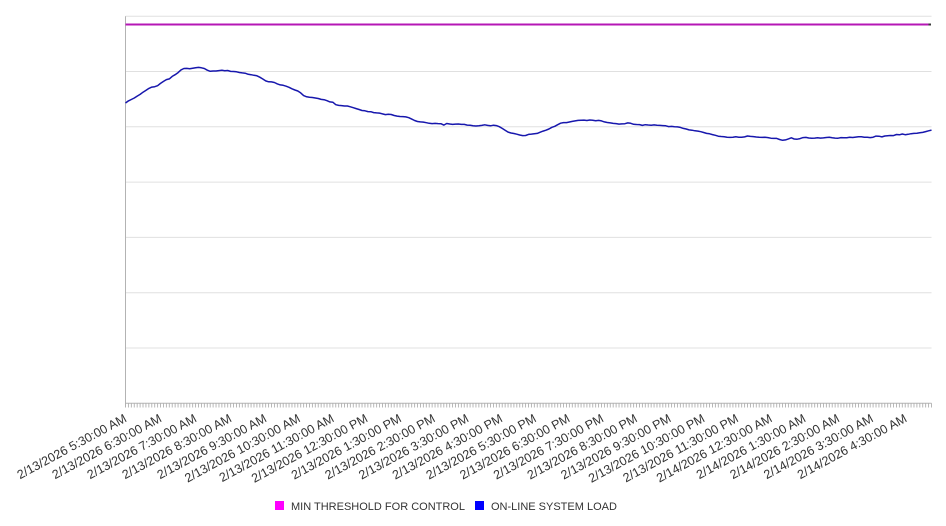 Image resolution: width=946 pixels, height=526 pixels. Describe the element at coordinates (554, 507) in the screenshot. I see `svg-text: ON-LINE SYSTEM LOAD` at that location.